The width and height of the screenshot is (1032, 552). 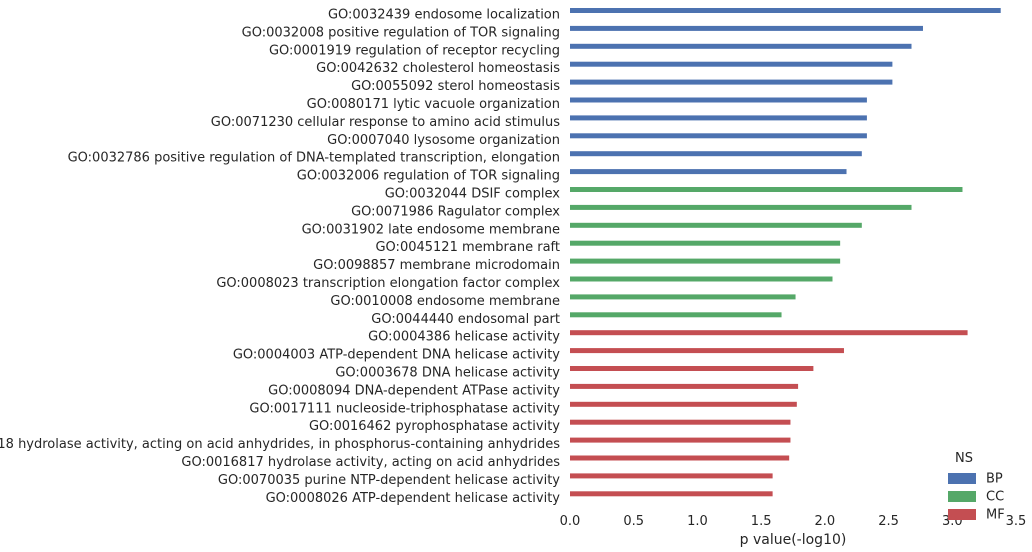 What do you see at coordinates (976, 487) in the screenshot?
I see `legend: NS BP CC MF` at bounding box center [976, 487].